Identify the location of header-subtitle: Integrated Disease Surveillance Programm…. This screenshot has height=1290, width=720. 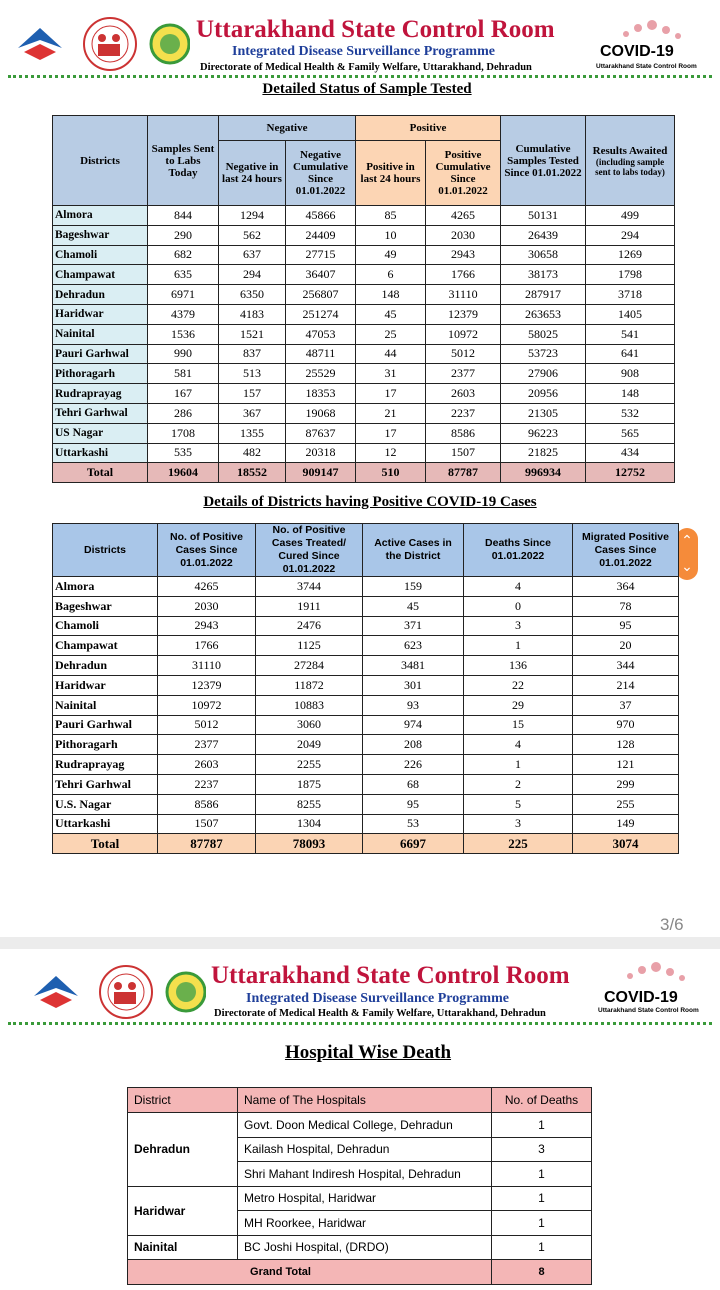
(377, 998).